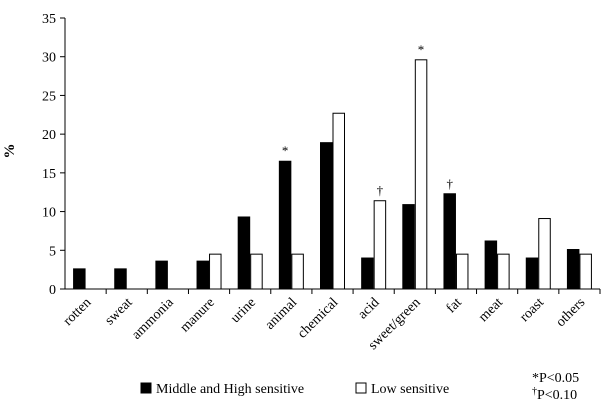 The width and height of the screenshot is (605, 403). I want to click on footnote-text: P<0.10, so click(557, 395).